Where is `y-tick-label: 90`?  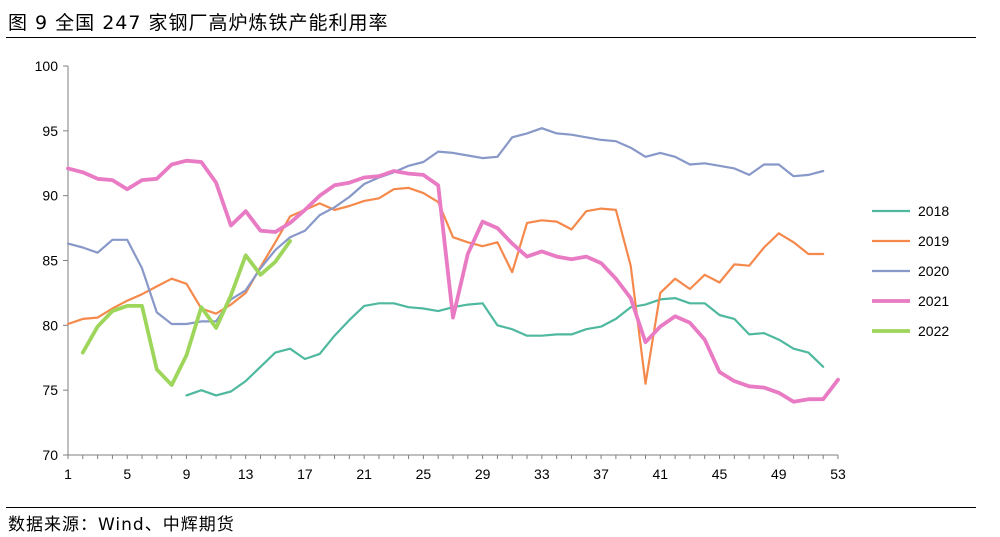 y-tick-label: 90 is located at coordinates (50, 196).